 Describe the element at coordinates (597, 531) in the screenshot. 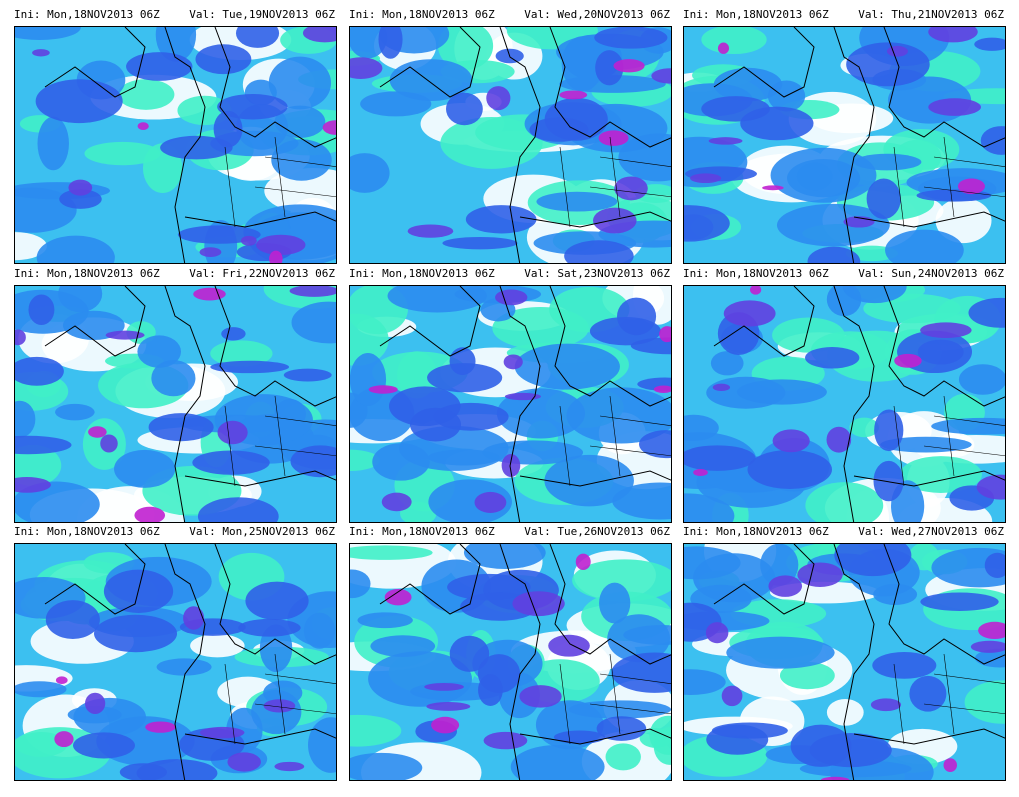

I see `valid-time: Val: Tue,26NOV2013 06Z` at that location.